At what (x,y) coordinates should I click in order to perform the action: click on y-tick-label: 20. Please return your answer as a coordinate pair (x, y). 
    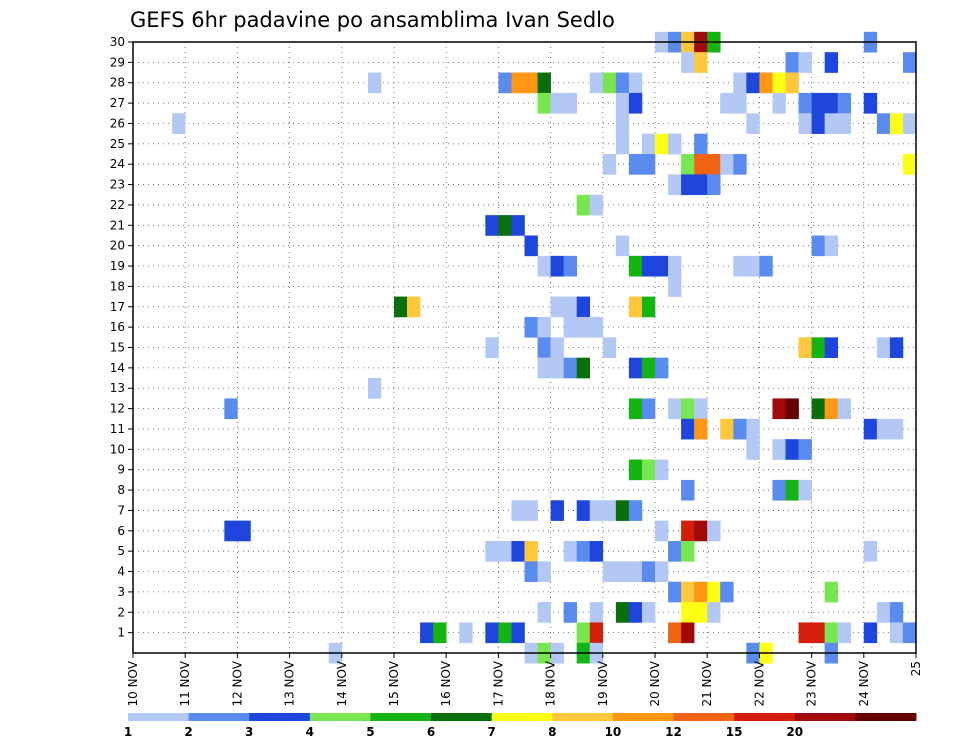
    Looking at the image, I should click on (117, 246).